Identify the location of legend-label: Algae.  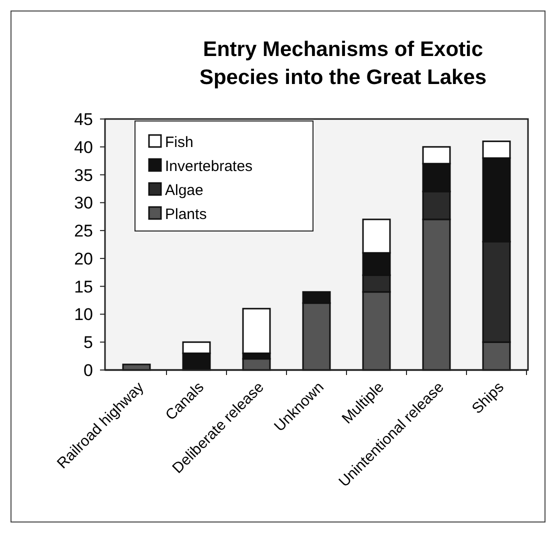
(184, 190).